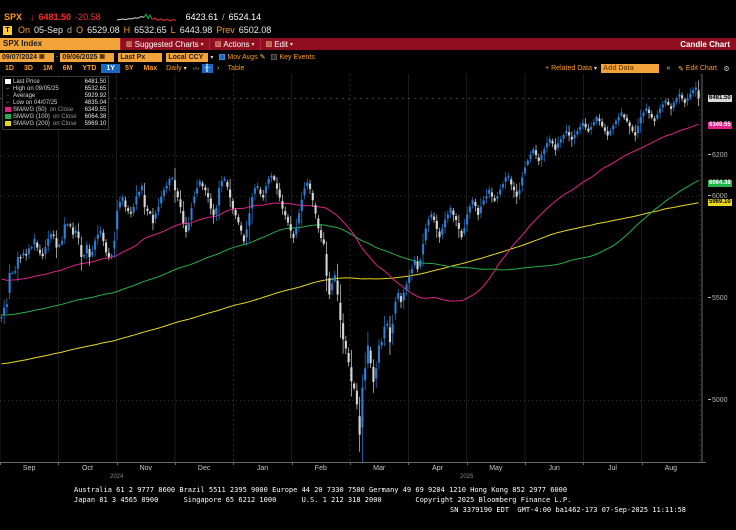 This screenshot has width=736, height=530. I want to click on list-item: ⌐ Low on 04/07/25 4835.04, so click(55, 102).